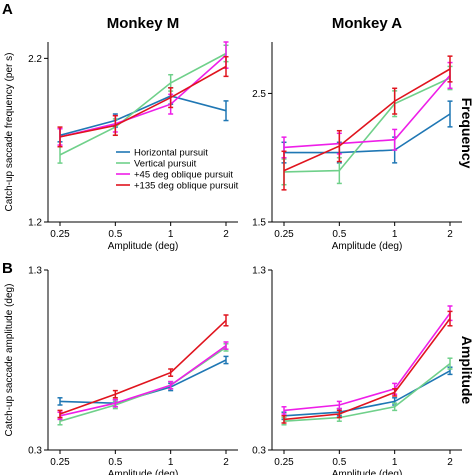  I want to click on y-tick-label: 2.2, so click(35, 59).